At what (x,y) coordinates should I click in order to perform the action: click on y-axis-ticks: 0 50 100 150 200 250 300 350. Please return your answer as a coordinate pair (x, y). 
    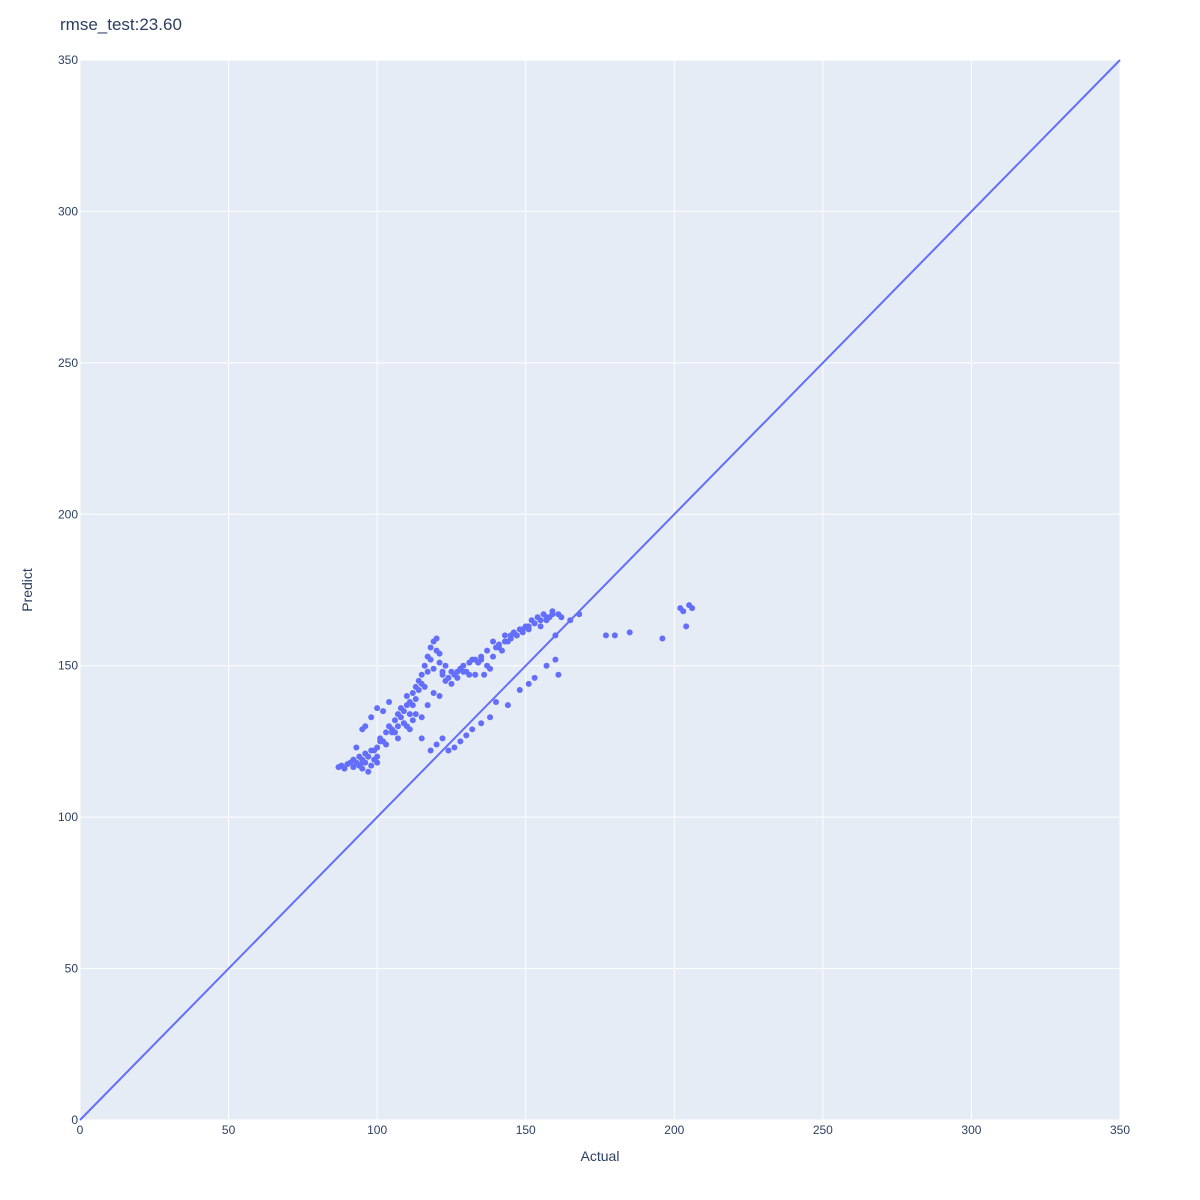
    Looking at the image, I should click on (68, 590).